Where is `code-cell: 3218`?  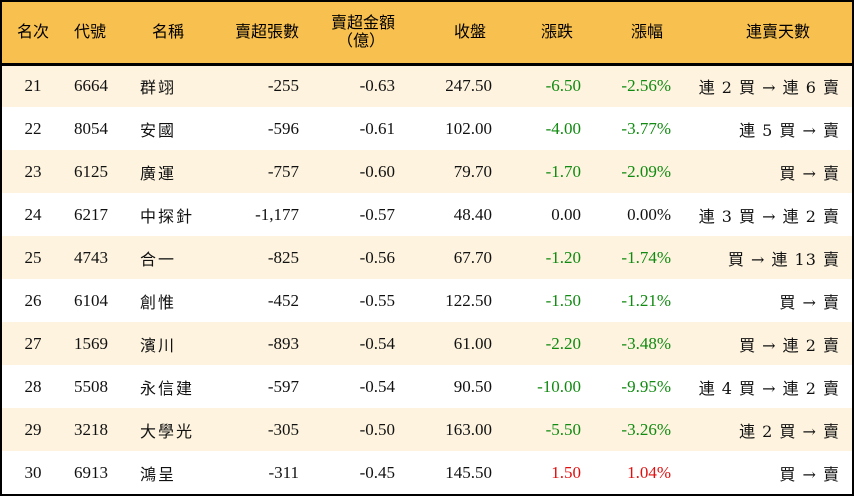
code-cell: 3218 is located at coordinates (91, 429).